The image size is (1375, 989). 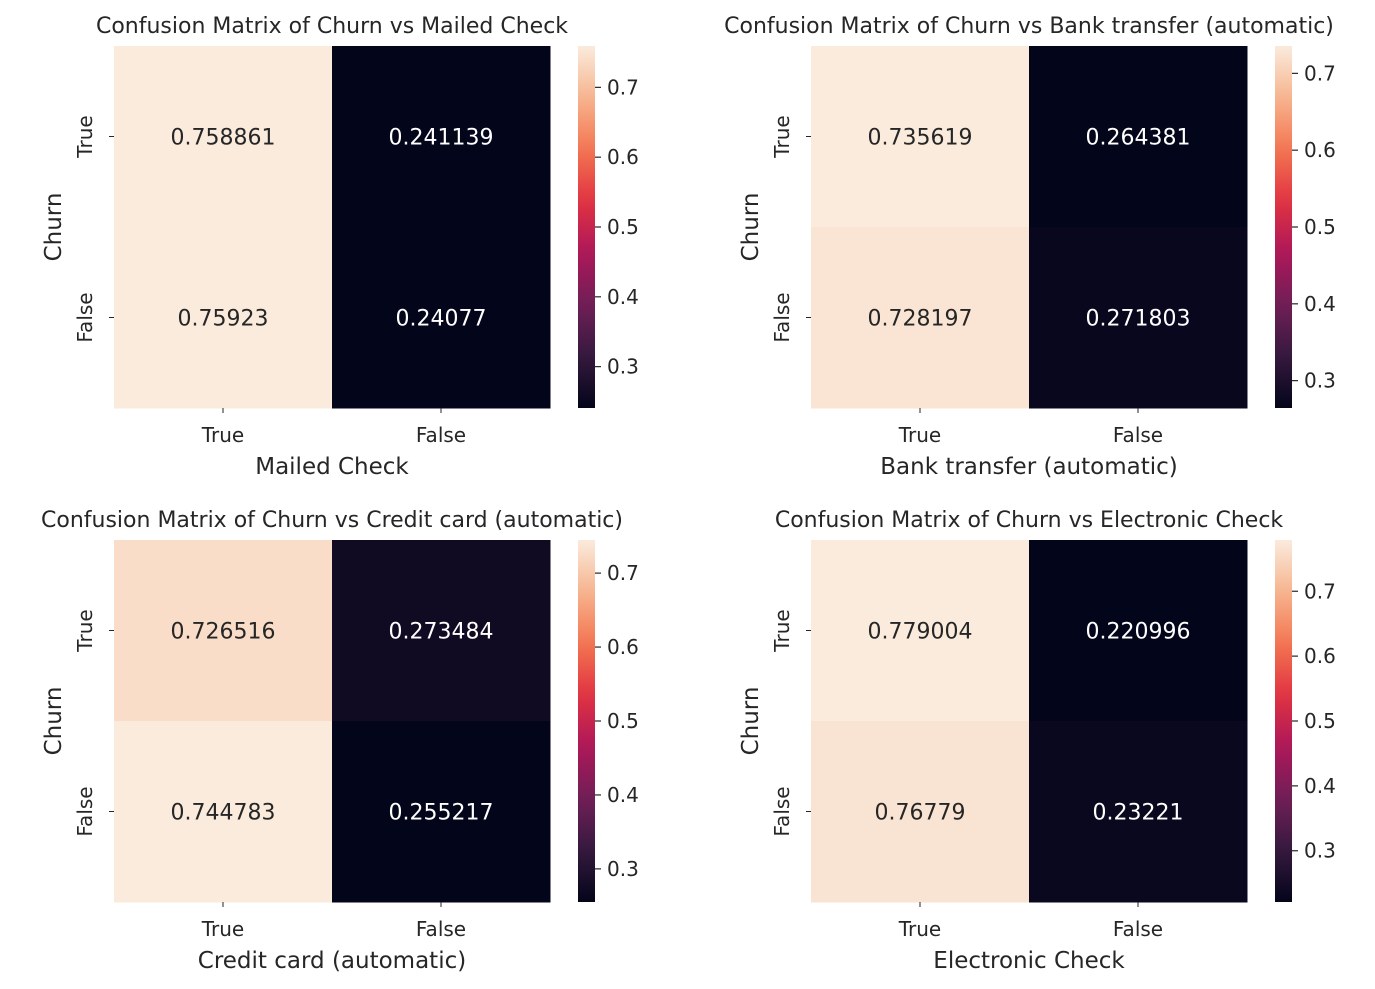 I want to click on cell-value-label: 0.744783, so click(x=223, y=813).